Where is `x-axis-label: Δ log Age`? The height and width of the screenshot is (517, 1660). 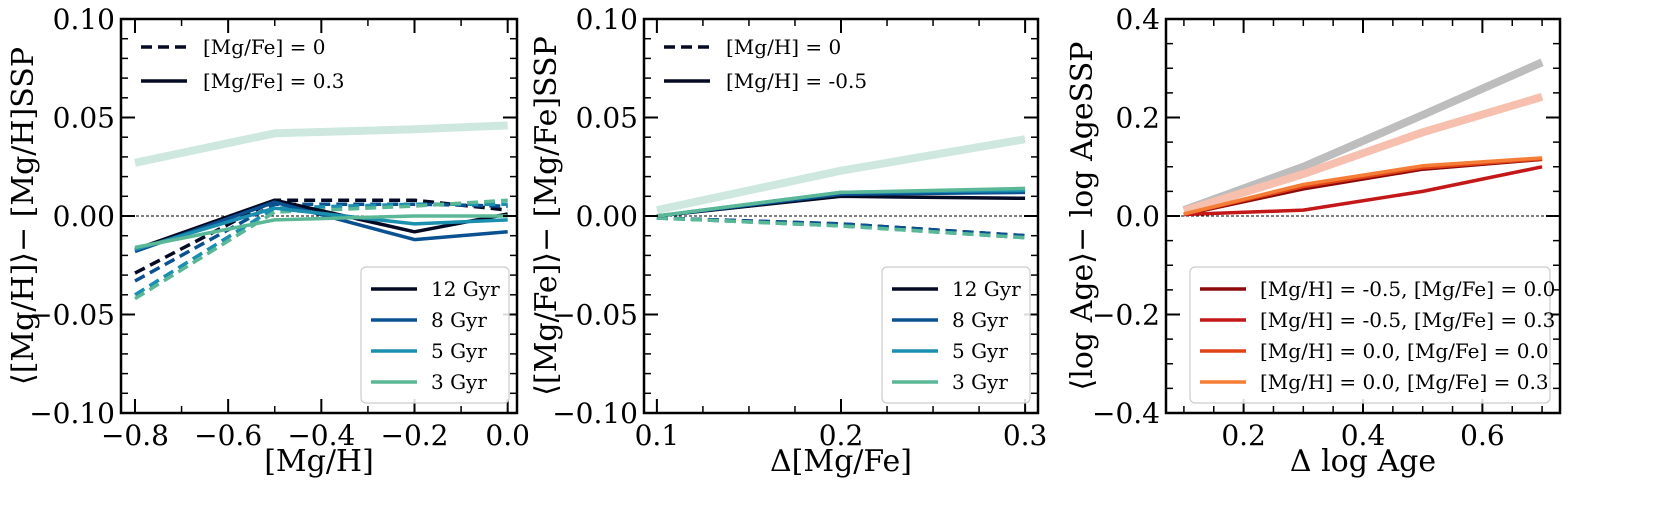
x-axis-label: Δ log Age is located at coordinates (1363, 461).